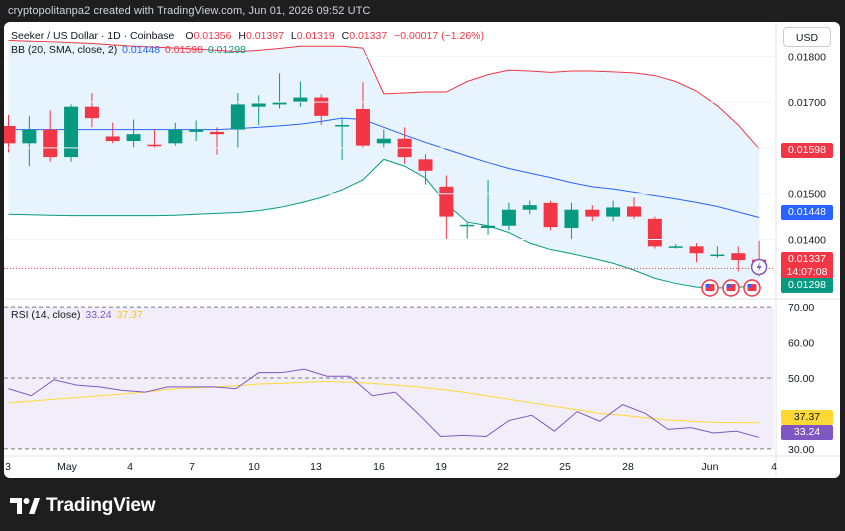 The width and height of the screenshot is (845, 531). What do you see at coordinates (759, 267) in the screenshot?
I see `lightning-bolt-icon` at bounding box center [759, 267].